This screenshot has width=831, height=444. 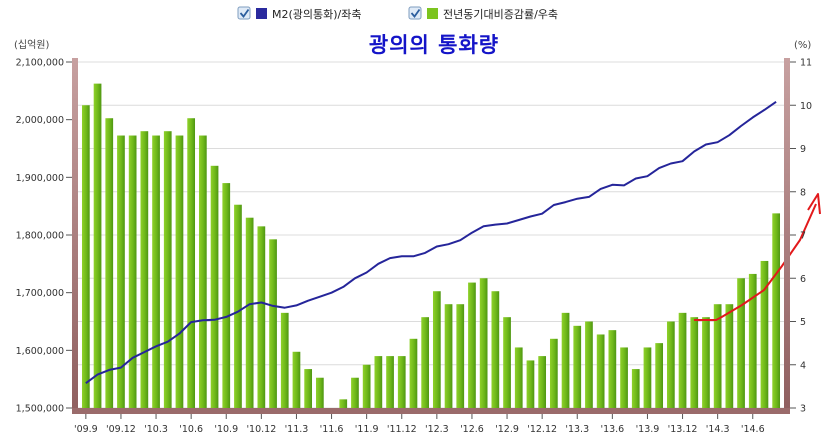 What do you see at coordinates (86, 429) in the screenshot?
I see `x-tick-label: '09.9` at bounding box center [86, 429].